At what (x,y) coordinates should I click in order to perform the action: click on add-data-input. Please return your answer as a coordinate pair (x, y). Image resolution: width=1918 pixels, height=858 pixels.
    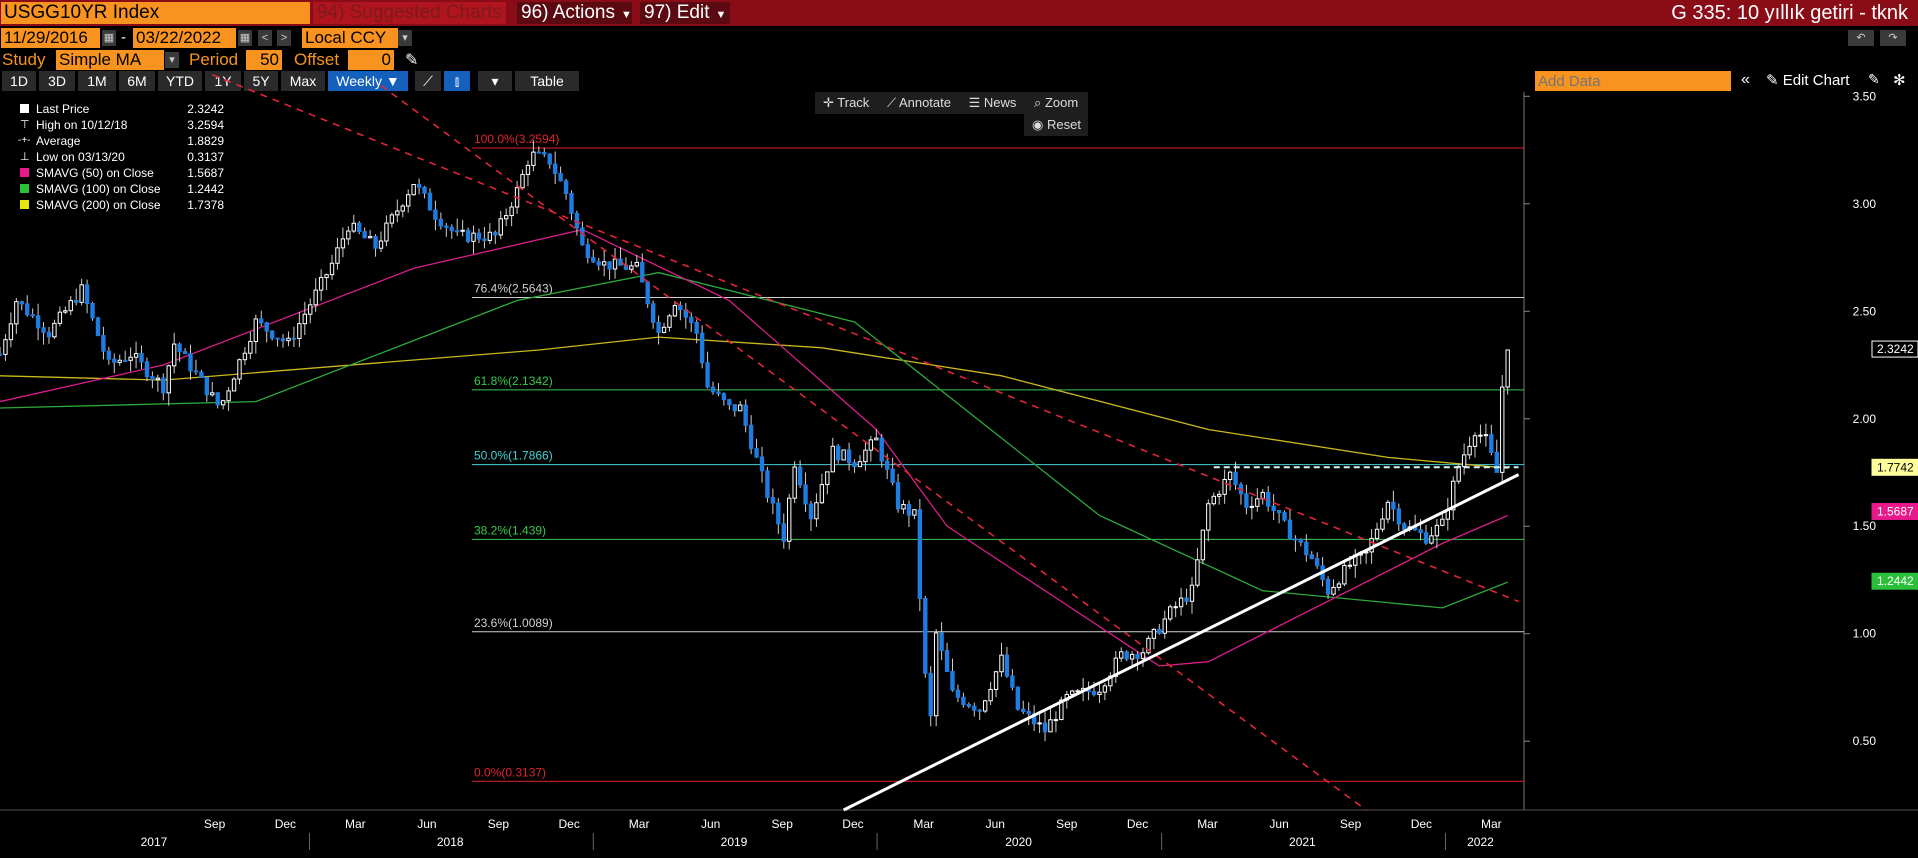
    Looking at the image, I should click on (1633, 81).